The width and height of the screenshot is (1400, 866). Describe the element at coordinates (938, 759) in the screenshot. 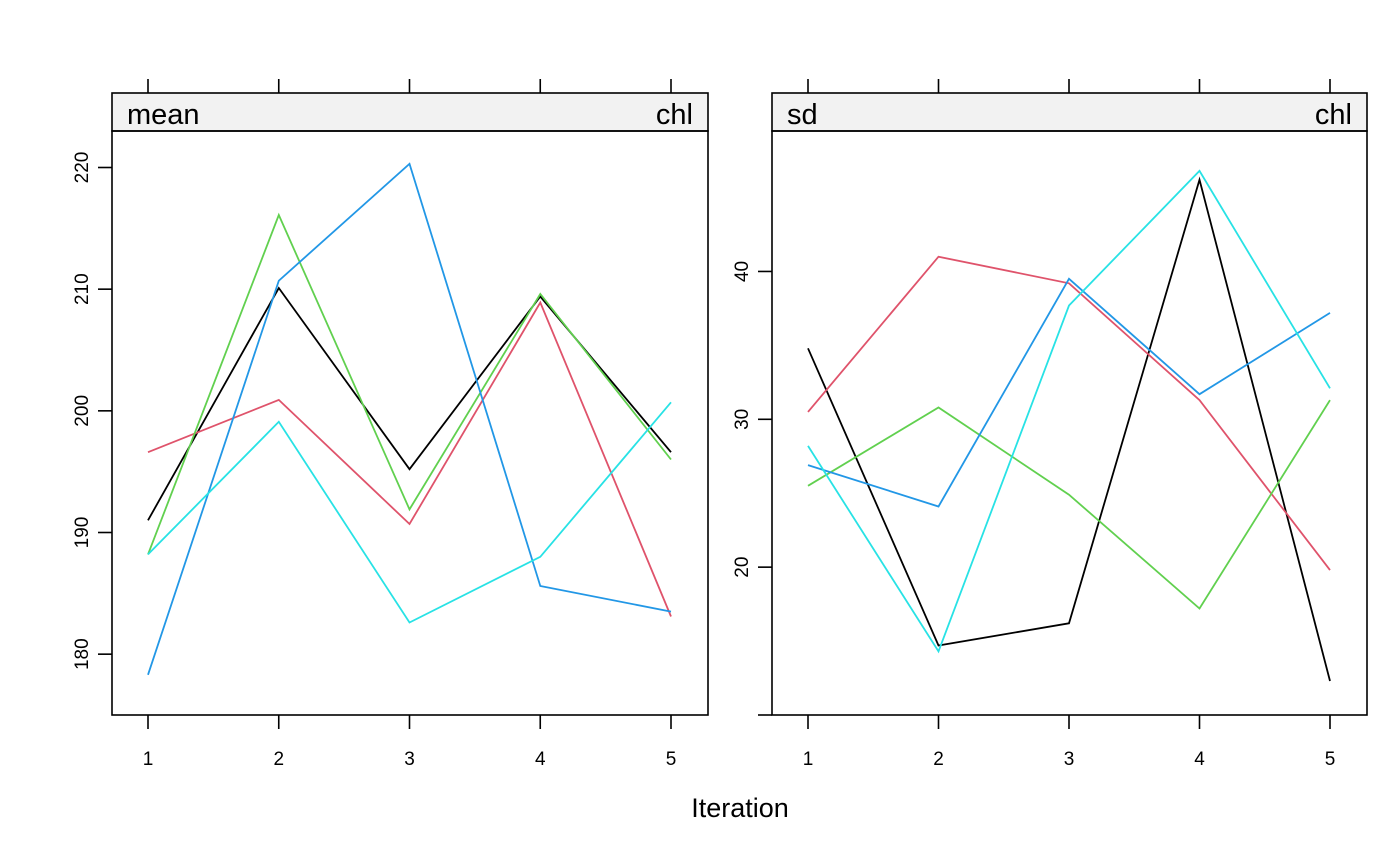

I see `panel-sd-x-tick-label: 2` at that location.